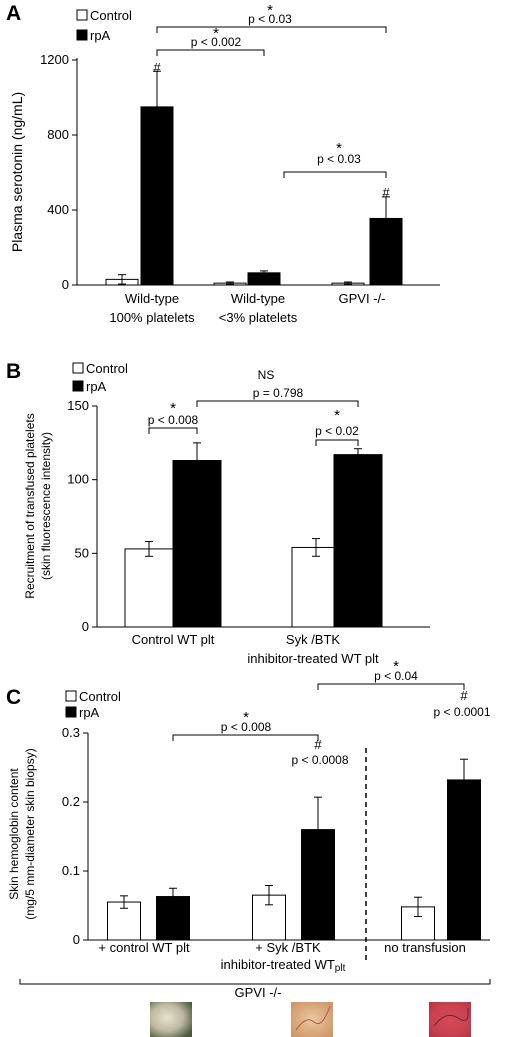 The image size is (520, 1037). I want to click on panel-b-pvalue-1: p = 0.798, so click(278, 393).